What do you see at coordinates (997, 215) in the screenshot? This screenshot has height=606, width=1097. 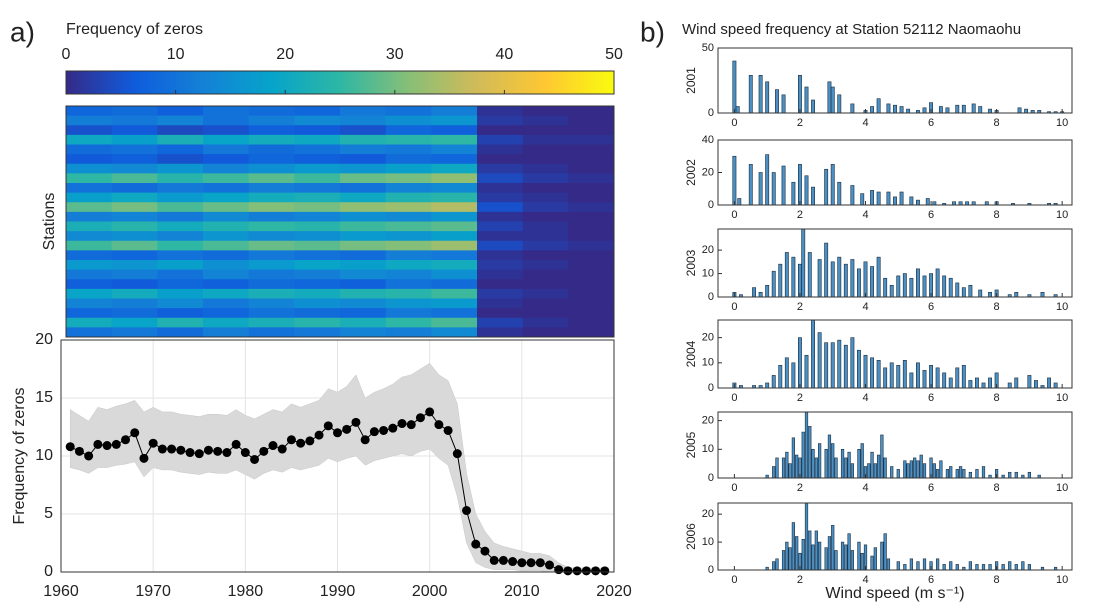 I see `x-tick-label: 8` at bounding box center [997, 215].